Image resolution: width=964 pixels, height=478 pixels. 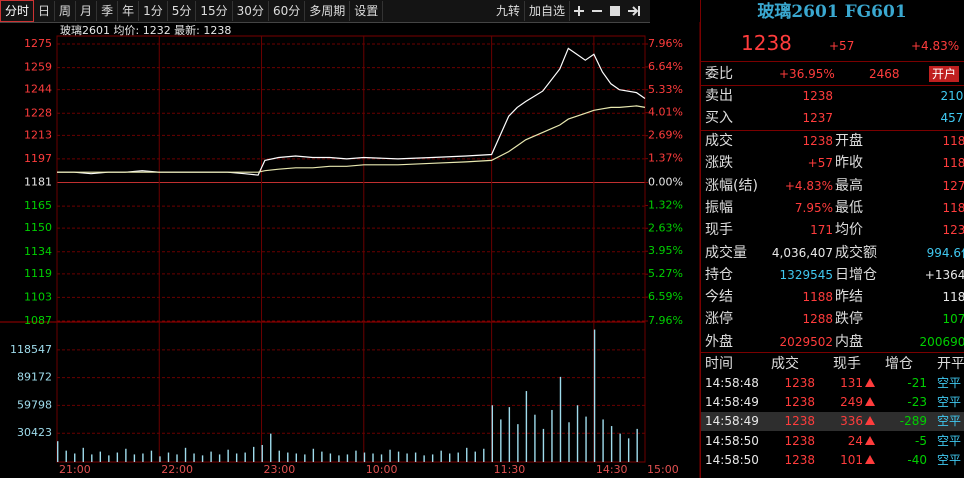 What do you see at coordinates (38, 273) in the screenshot?
I see `y-tick-label: 1119` at bounding box center [38, 273].